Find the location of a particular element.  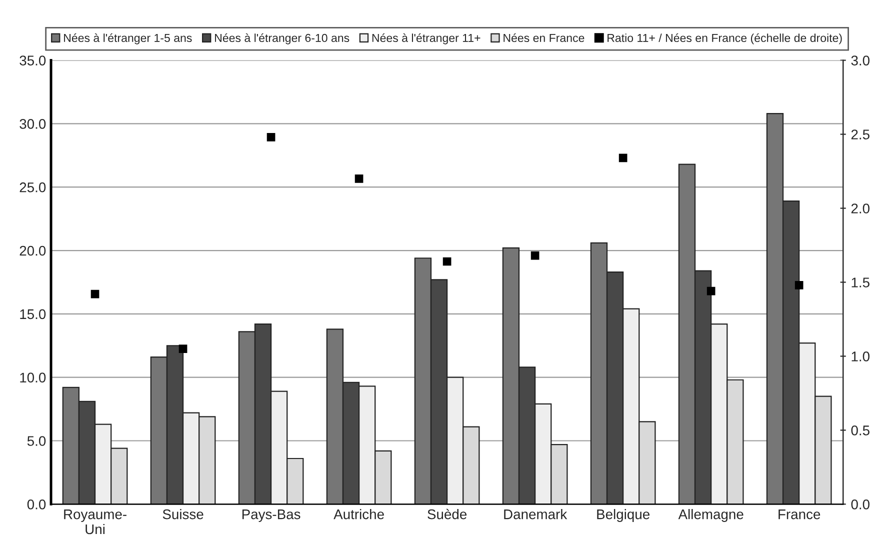

legend-label: Ratio 11+ / Nées en France (échelle de droite) is located at coordinates (725, 38).